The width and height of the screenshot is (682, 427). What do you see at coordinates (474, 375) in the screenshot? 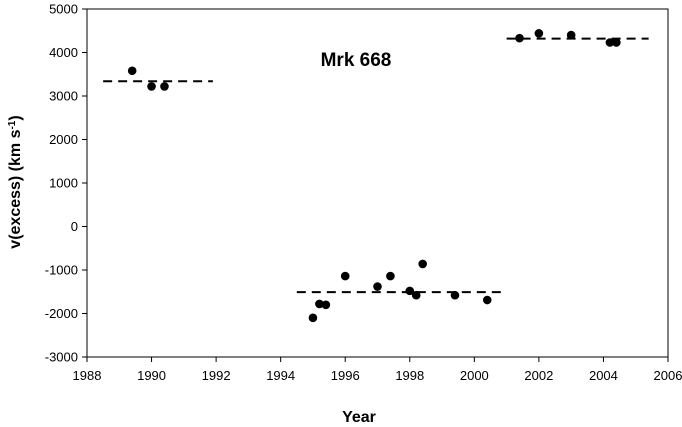
I see `x-tick-label: 2000` at bounding box center [474, 375].